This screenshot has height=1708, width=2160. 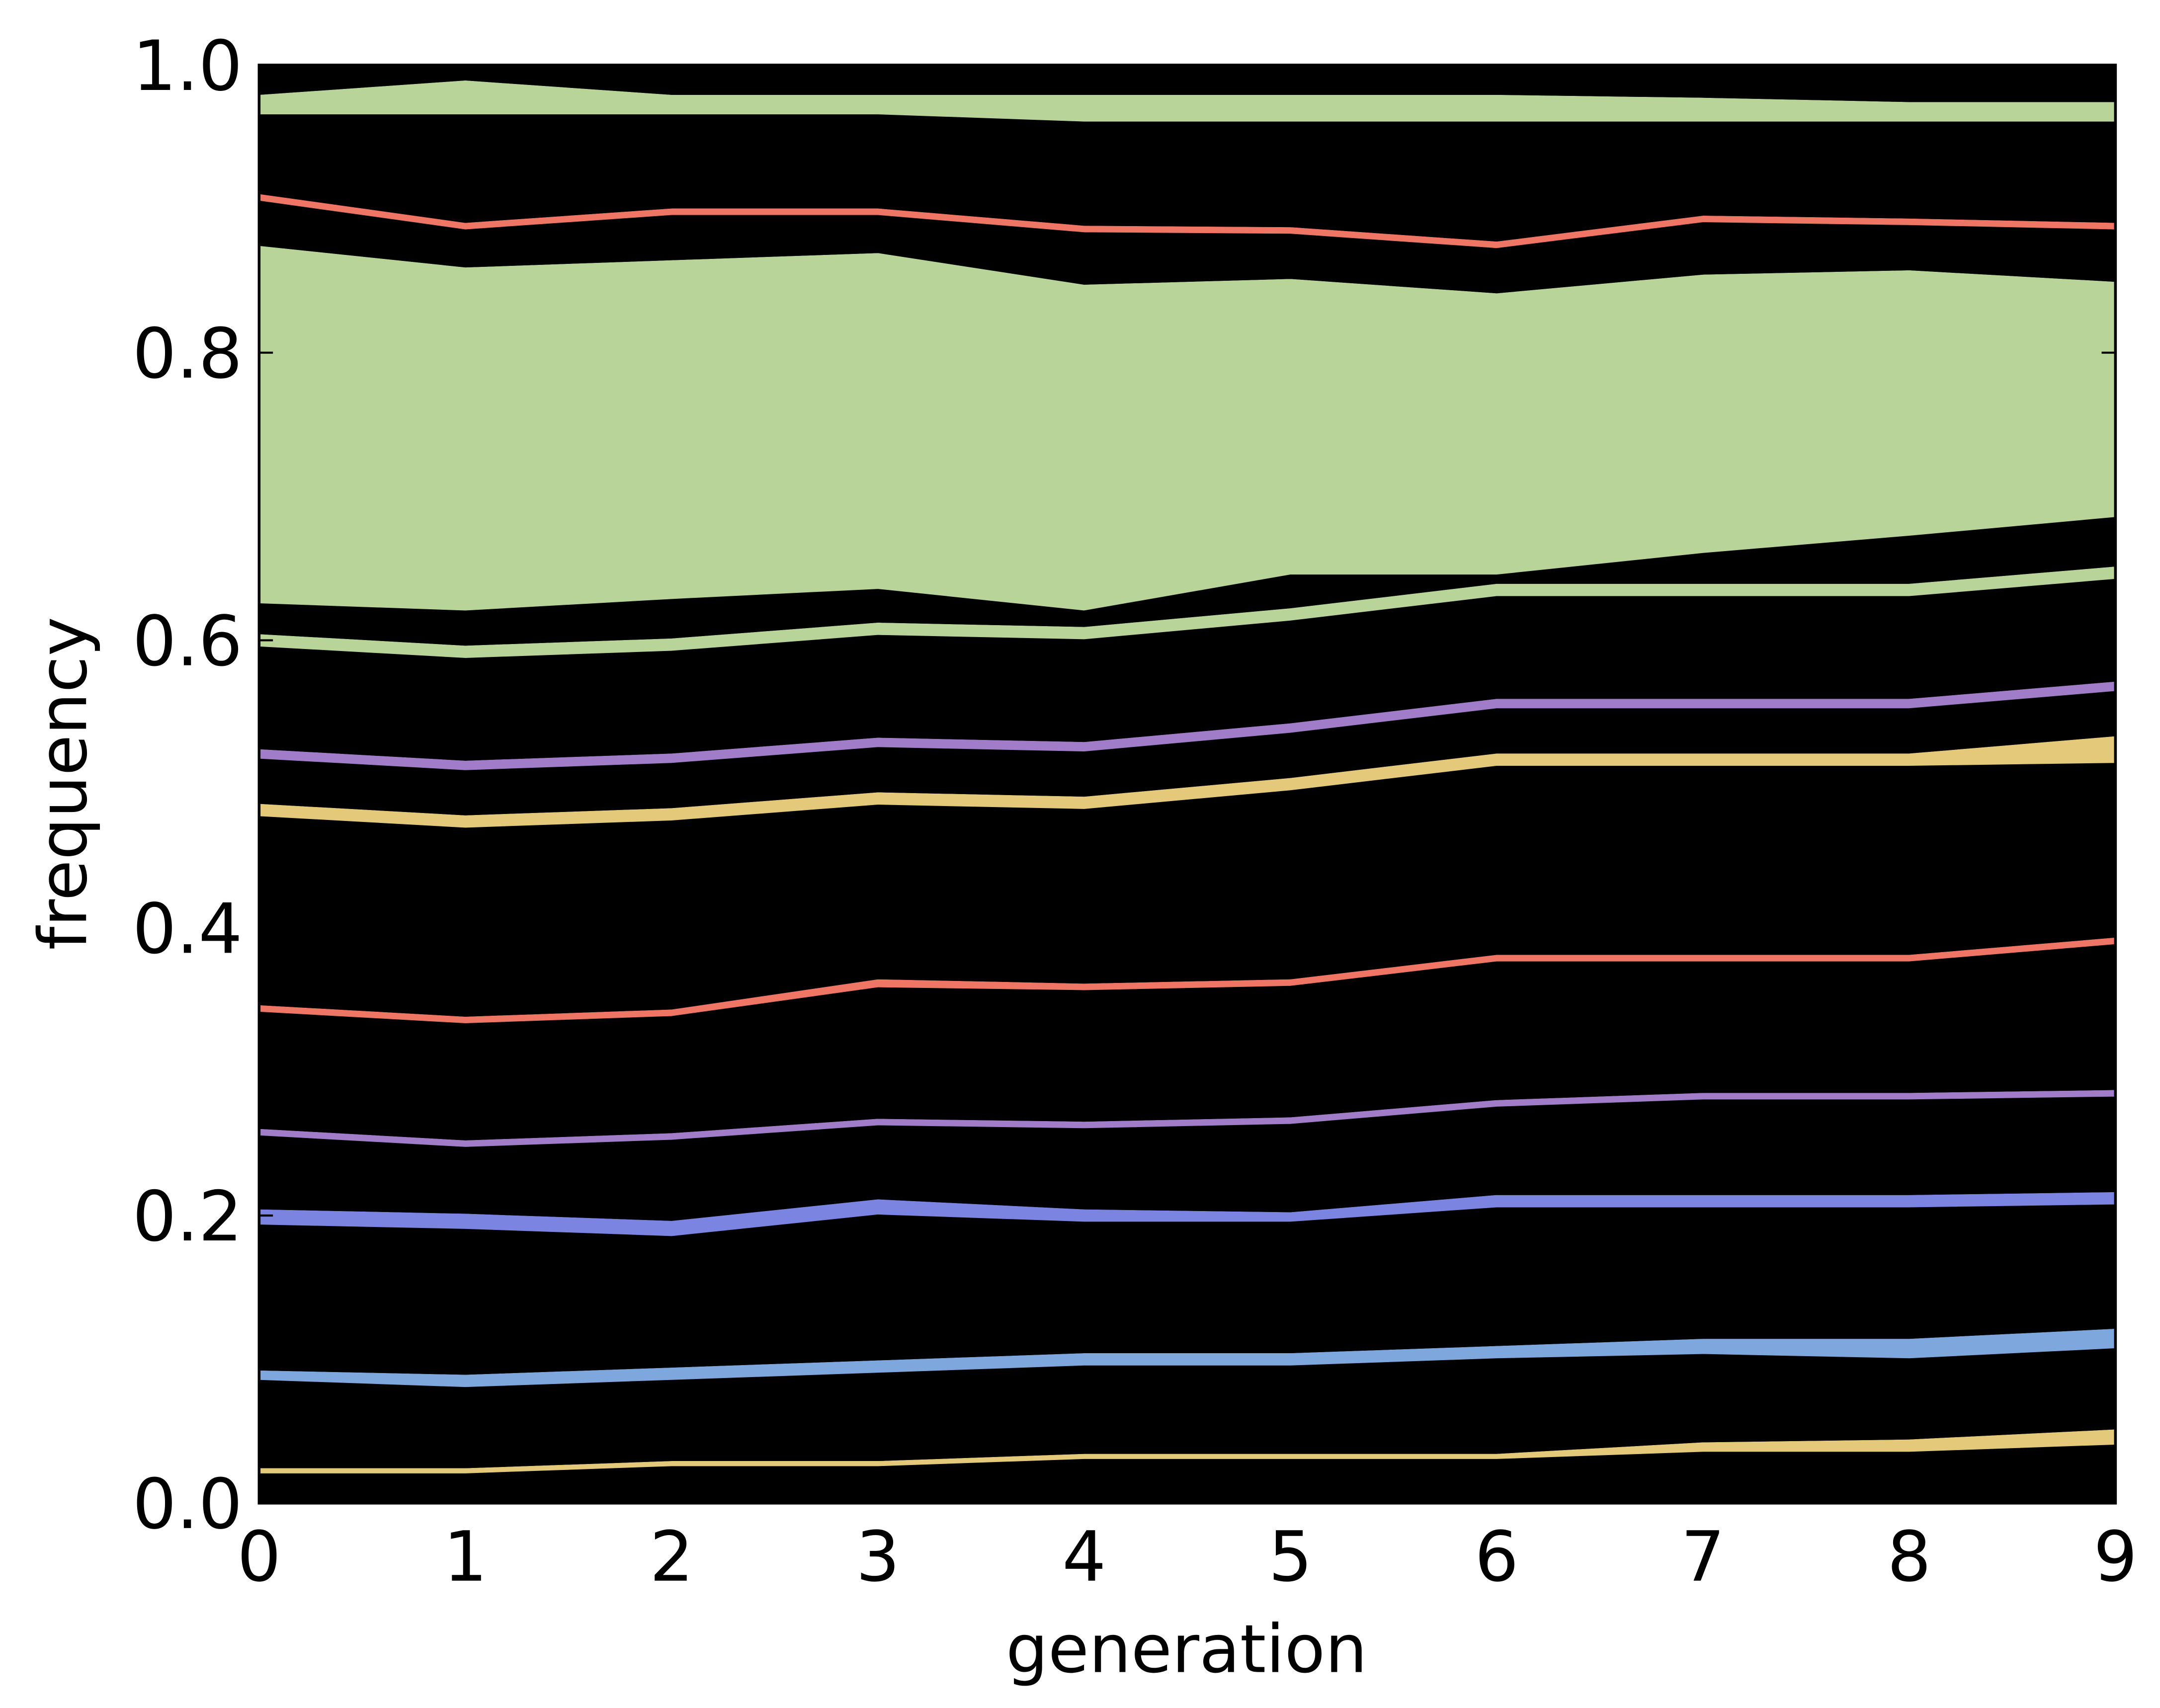 I want to click on x-tick-label: 3, so click(x=878, y=1557).